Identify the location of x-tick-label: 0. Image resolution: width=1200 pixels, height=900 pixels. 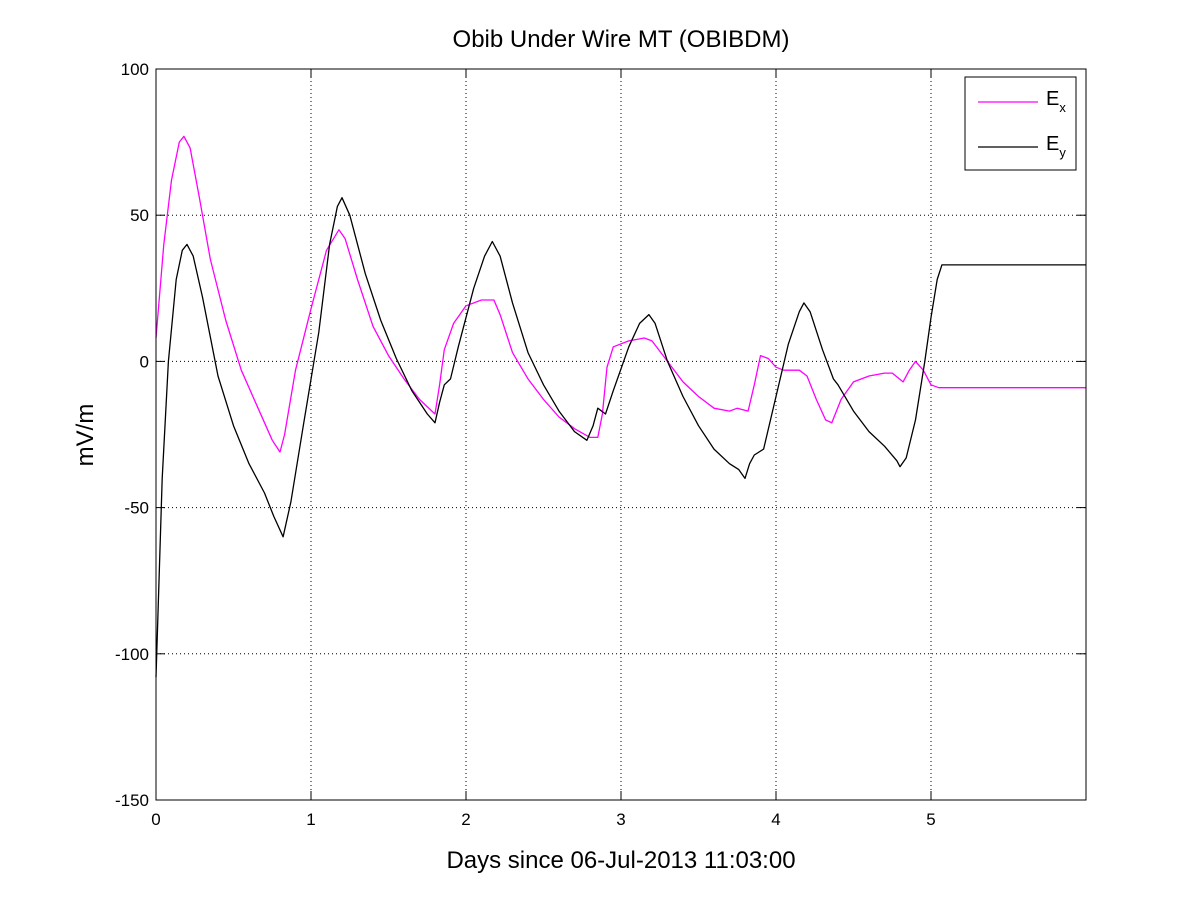
(155, 819).